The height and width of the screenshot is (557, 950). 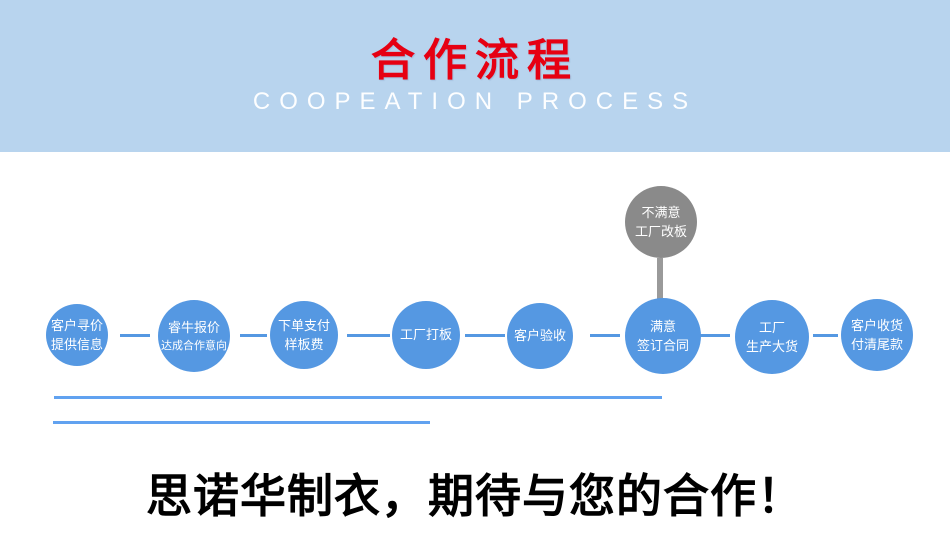 I want to click on node-label-line: 工厂, so click(x=771, y=327).